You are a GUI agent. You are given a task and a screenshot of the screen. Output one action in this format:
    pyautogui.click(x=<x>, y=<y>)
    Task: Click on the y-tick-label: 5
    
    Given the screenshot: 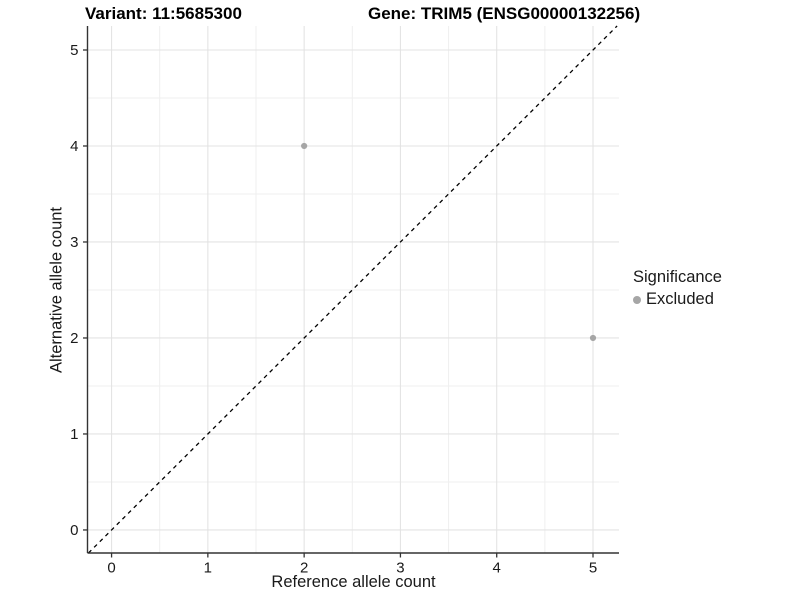 What is the action you would take?
    pyautogui.click(x=74, y=50)
    